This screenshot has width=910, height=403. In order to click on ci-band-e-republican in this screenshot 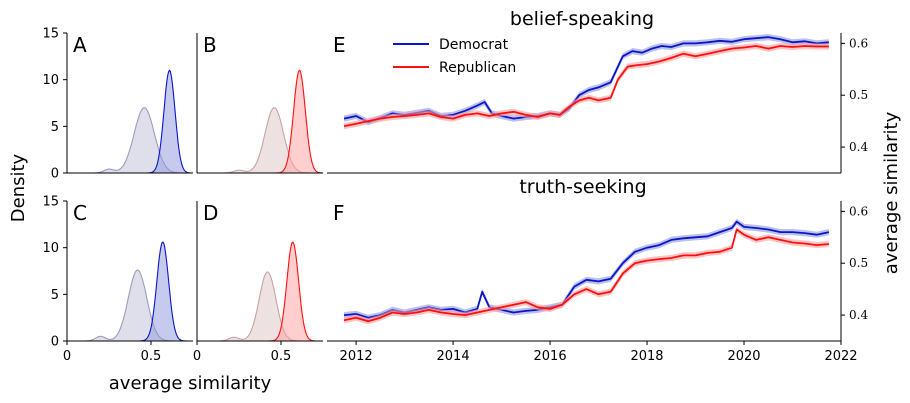, I will do `click(586, 86)`.